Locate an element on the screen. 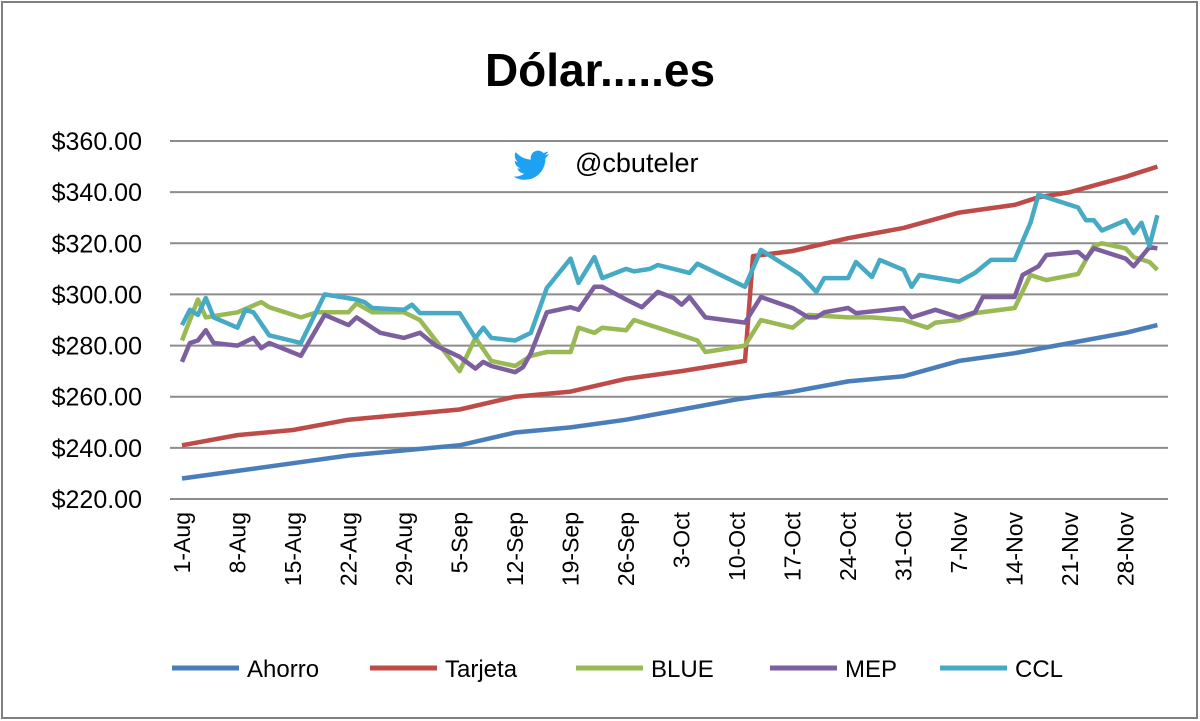 The height and width of the screenshot is (721, 1200). legend-label: CCL is located at coordinates (1039, 669).